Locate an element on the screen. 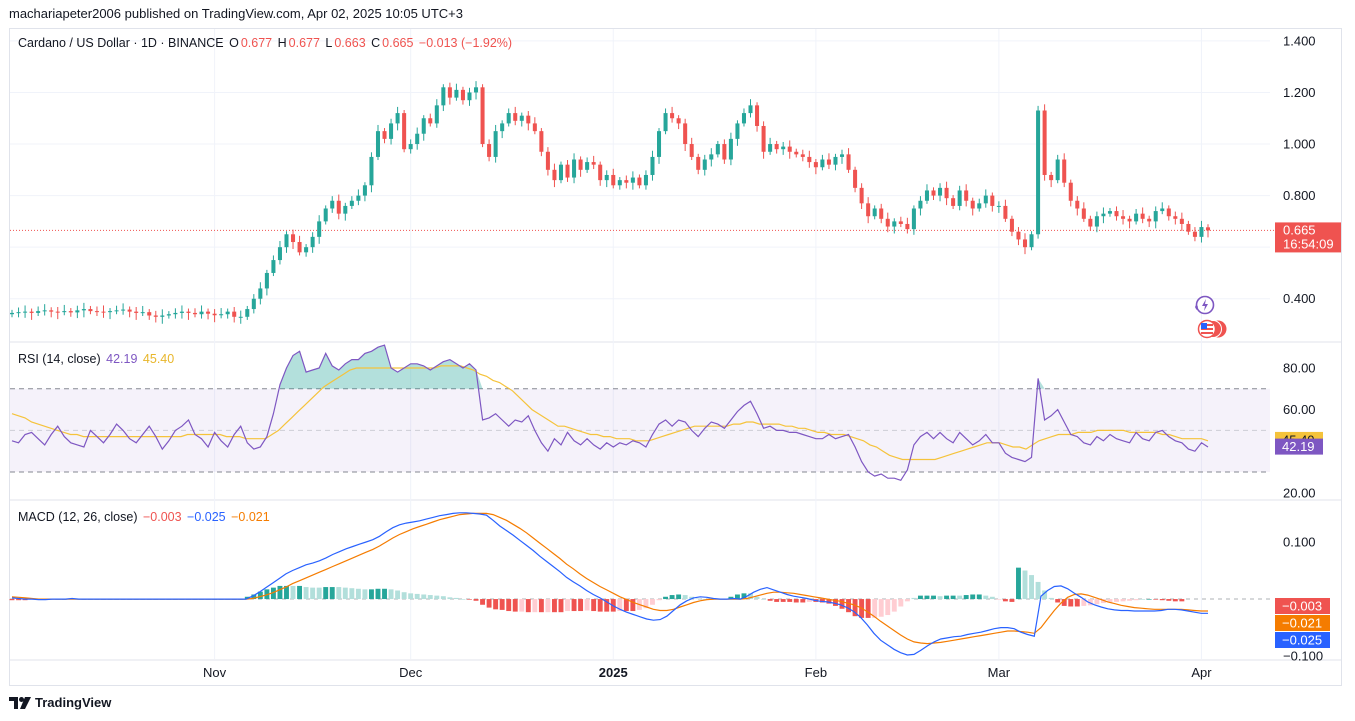  rsi-ma-line is located at coordinates (610, 413).